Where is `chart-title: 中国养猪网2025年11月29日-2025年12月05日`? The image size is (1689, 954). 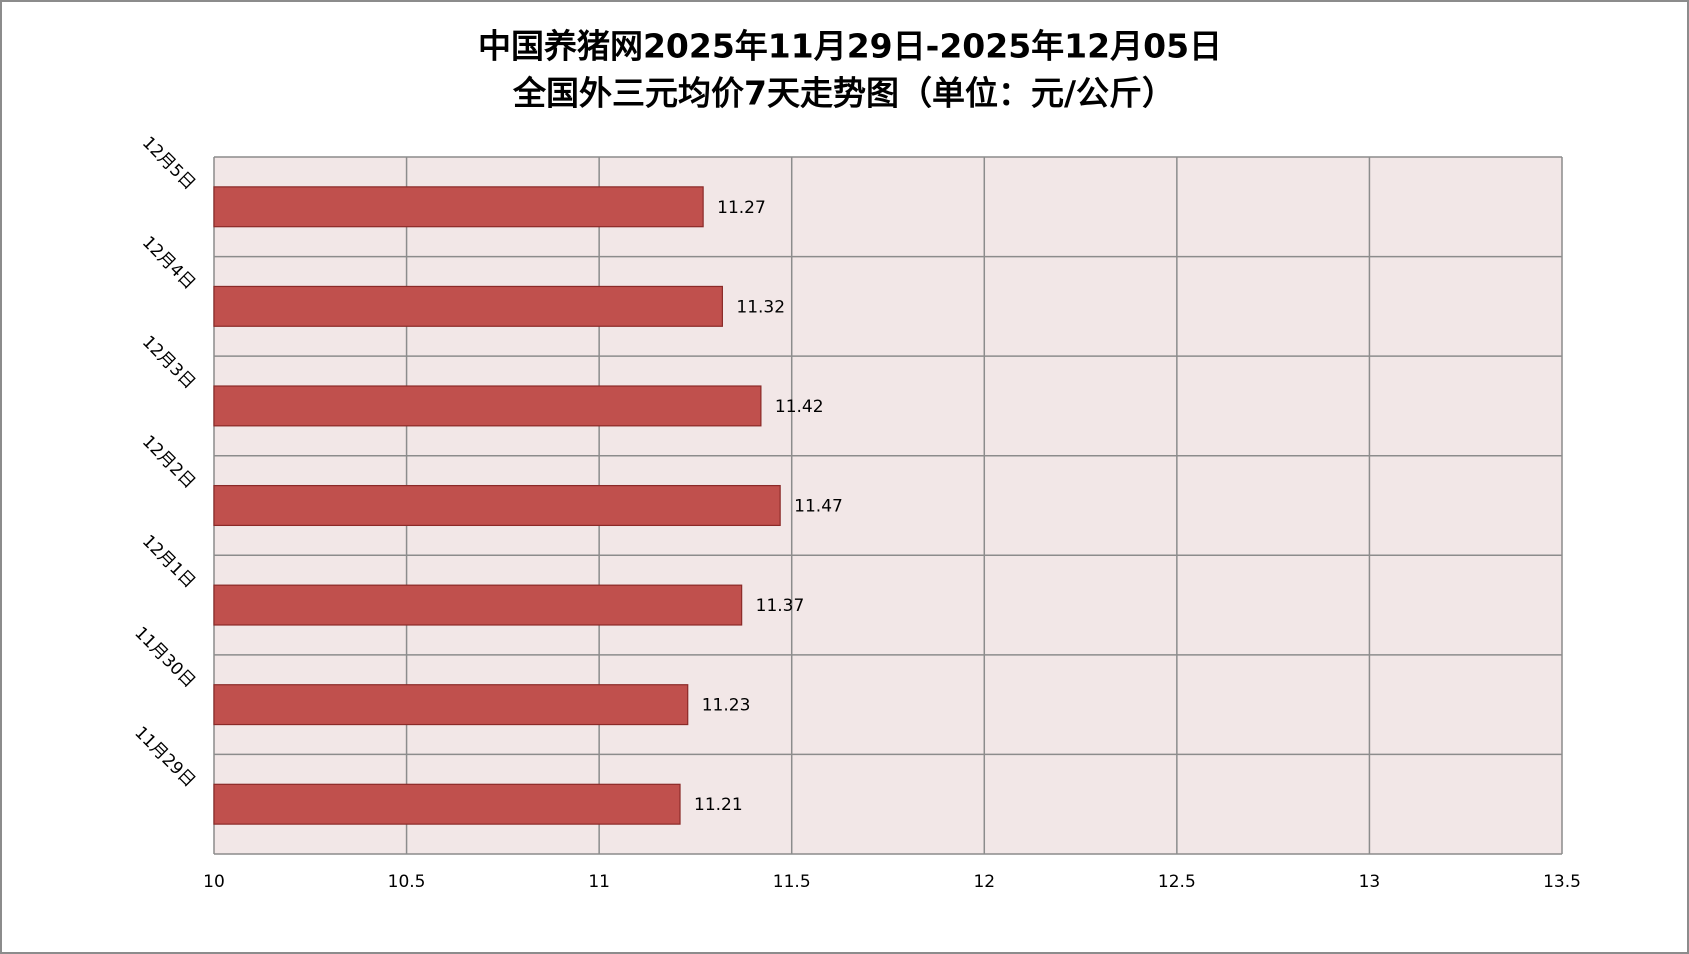 chart-title: 中国养猪网2025年11月29日-2025年12月05日 is located at coordinates (850, 46).